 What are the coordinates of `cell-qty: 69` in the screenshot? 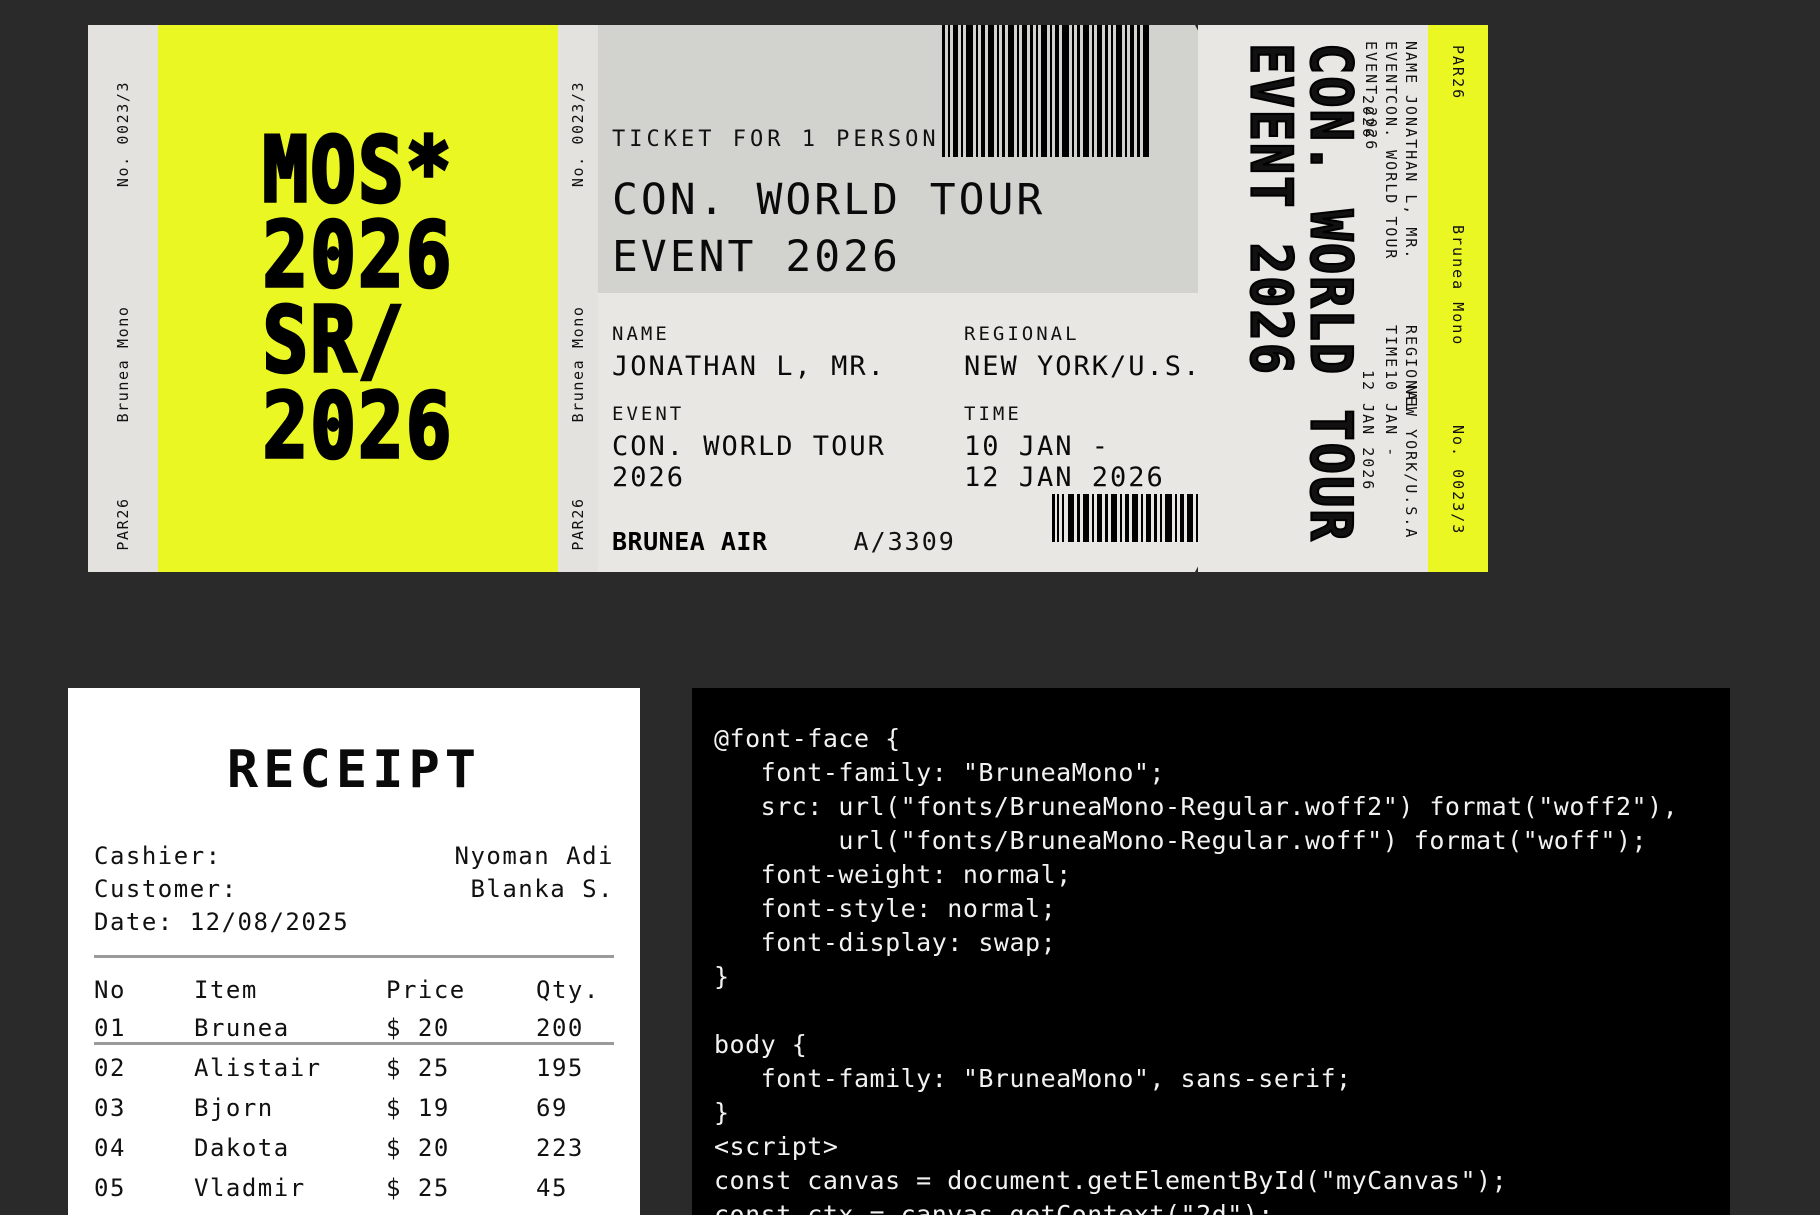 It's located at (552, 1108).